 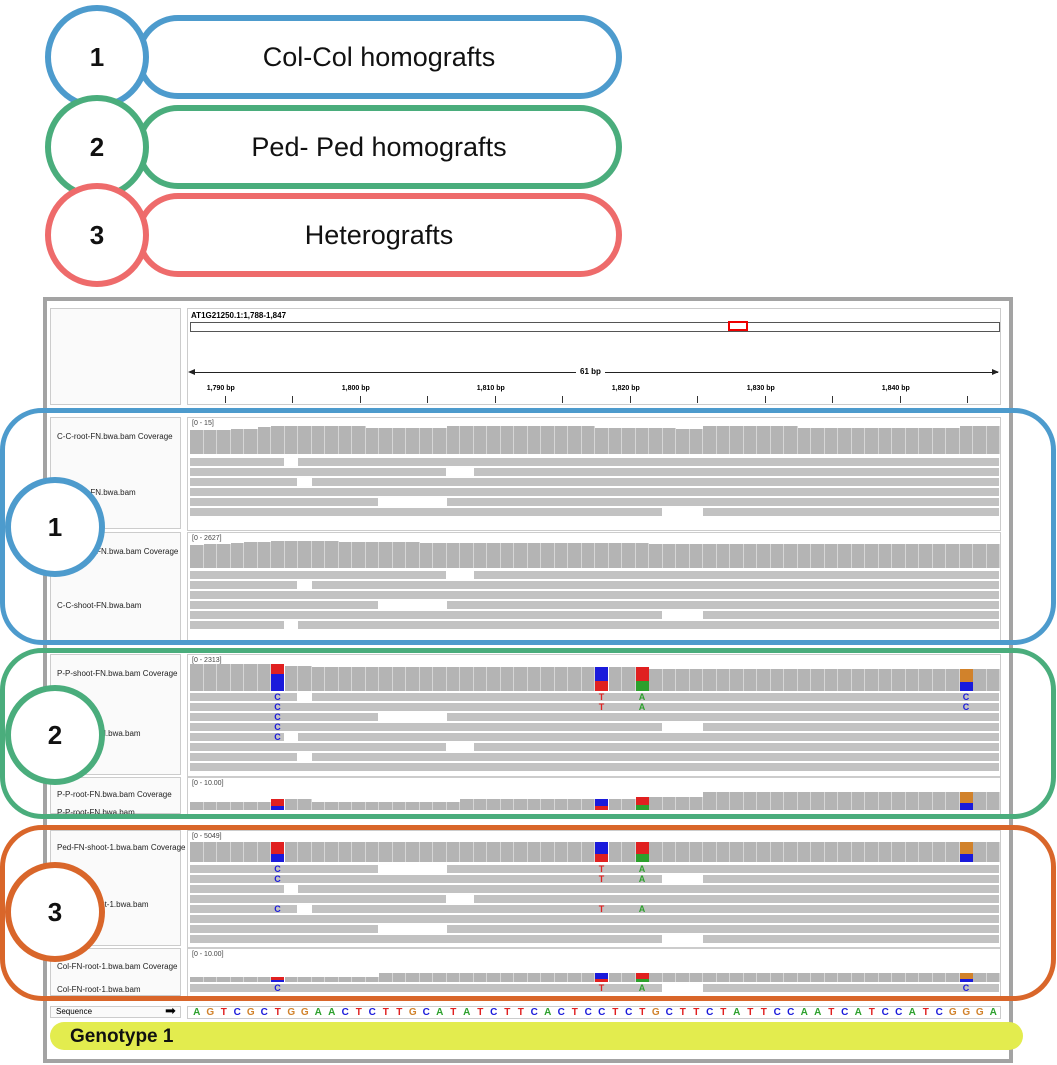 I want to click on track-pane: [0 - 5049] C T A C T A C T A, so click(x=594, y=889).